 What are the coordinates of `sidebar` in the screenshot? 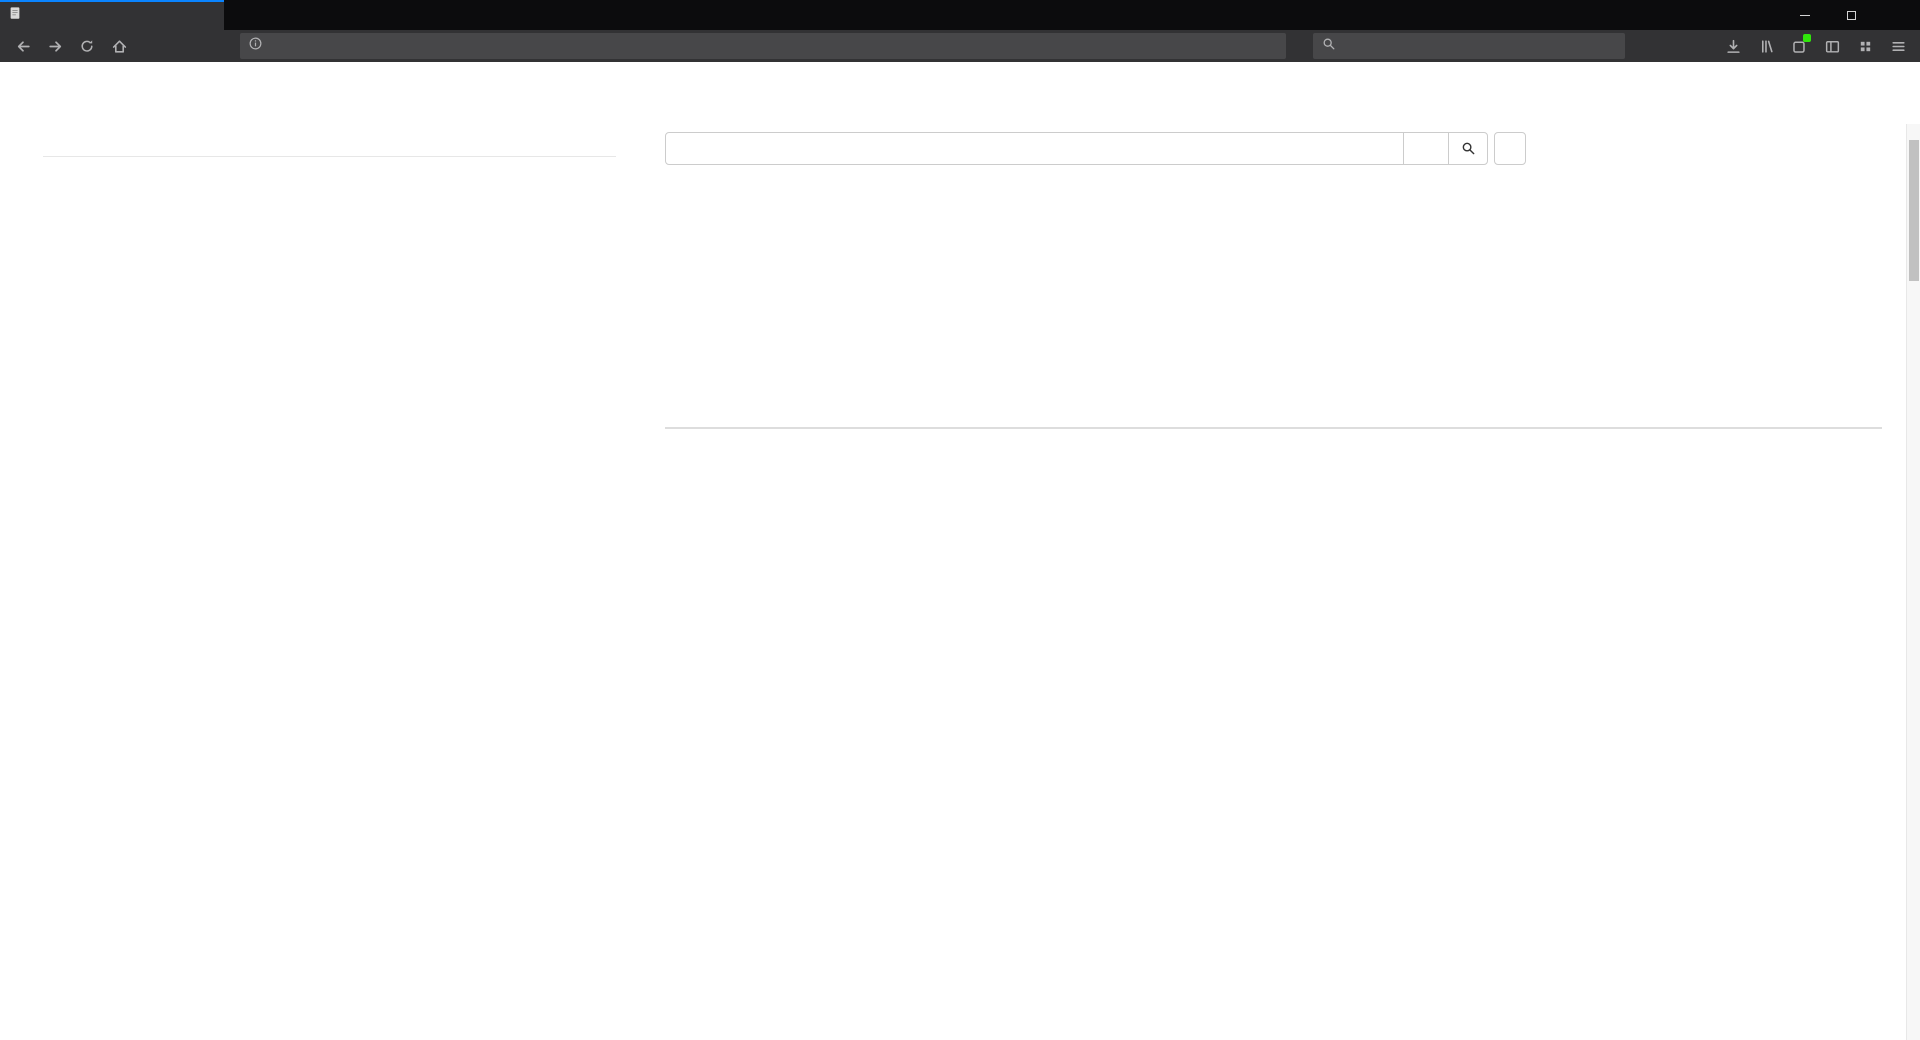 It's located at (329, 144).